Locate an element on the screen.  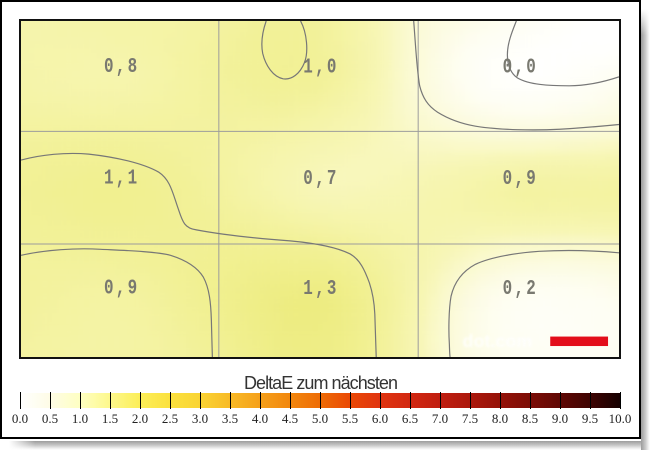
svg-text: 0,7 is located at coordinates (320, 179).